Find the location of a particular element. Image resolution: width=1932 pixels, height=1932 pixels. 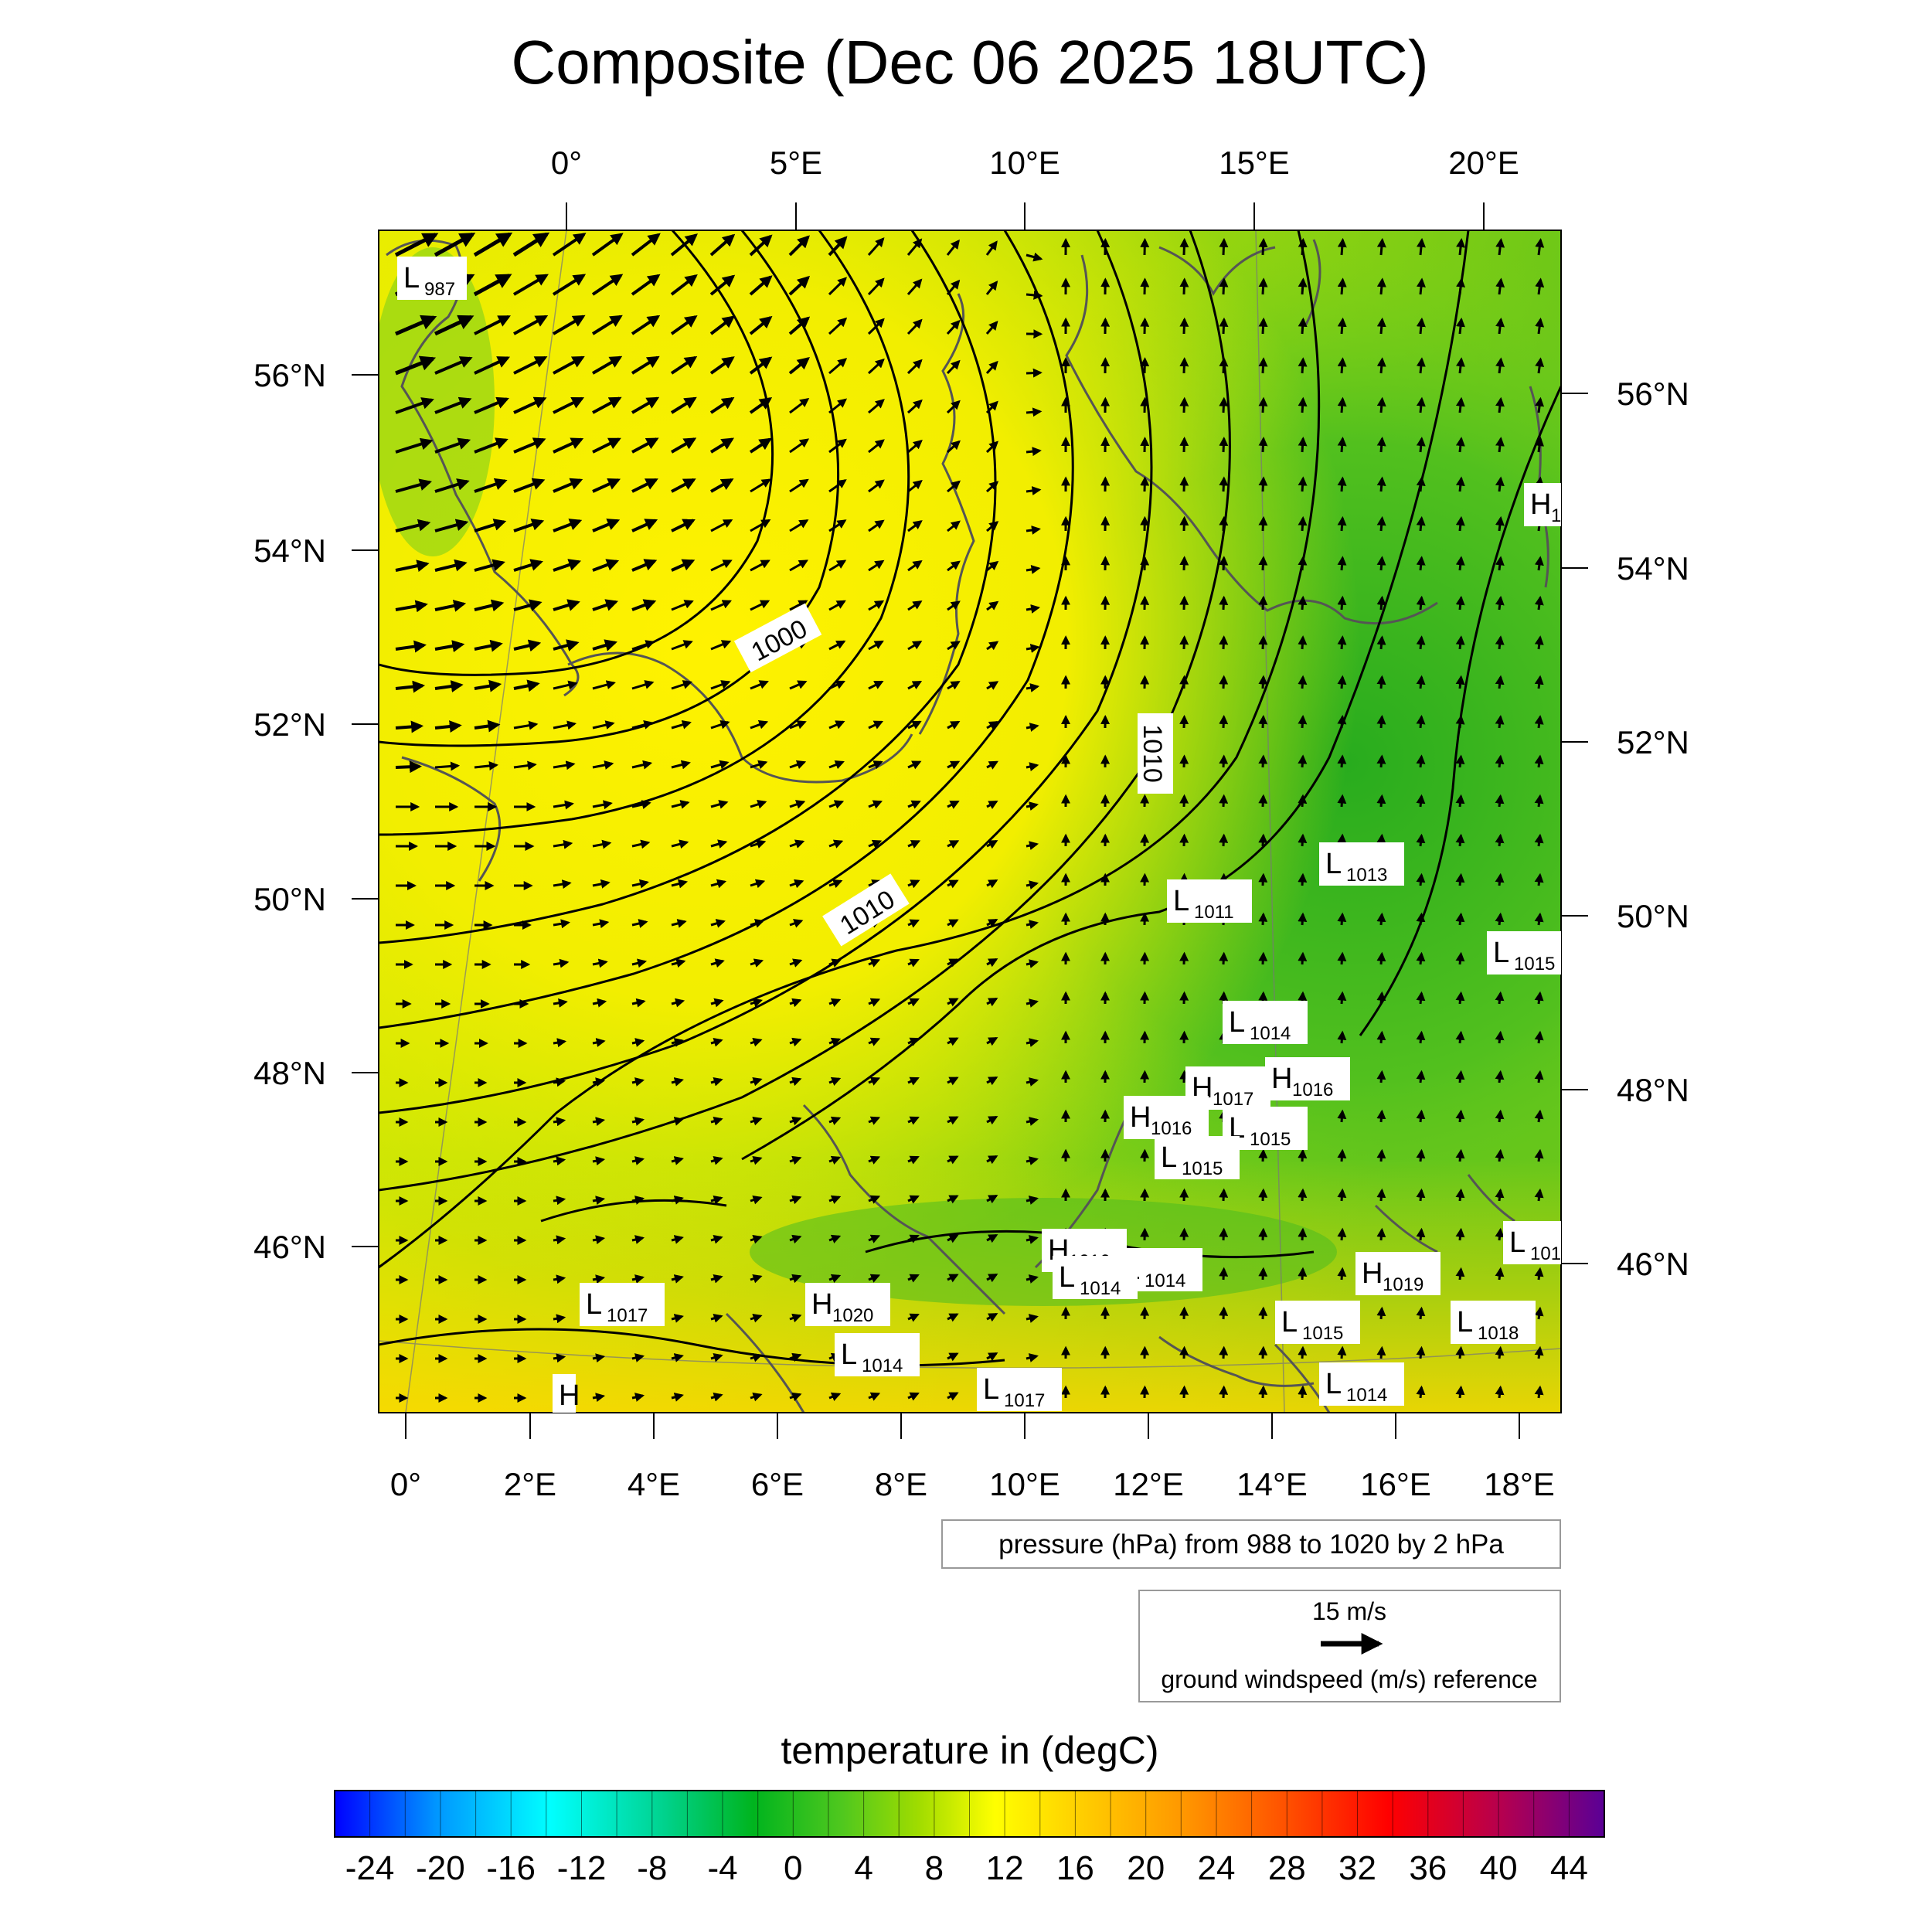

right-lat-label: 50°N is located at coordinates (1653, 916).